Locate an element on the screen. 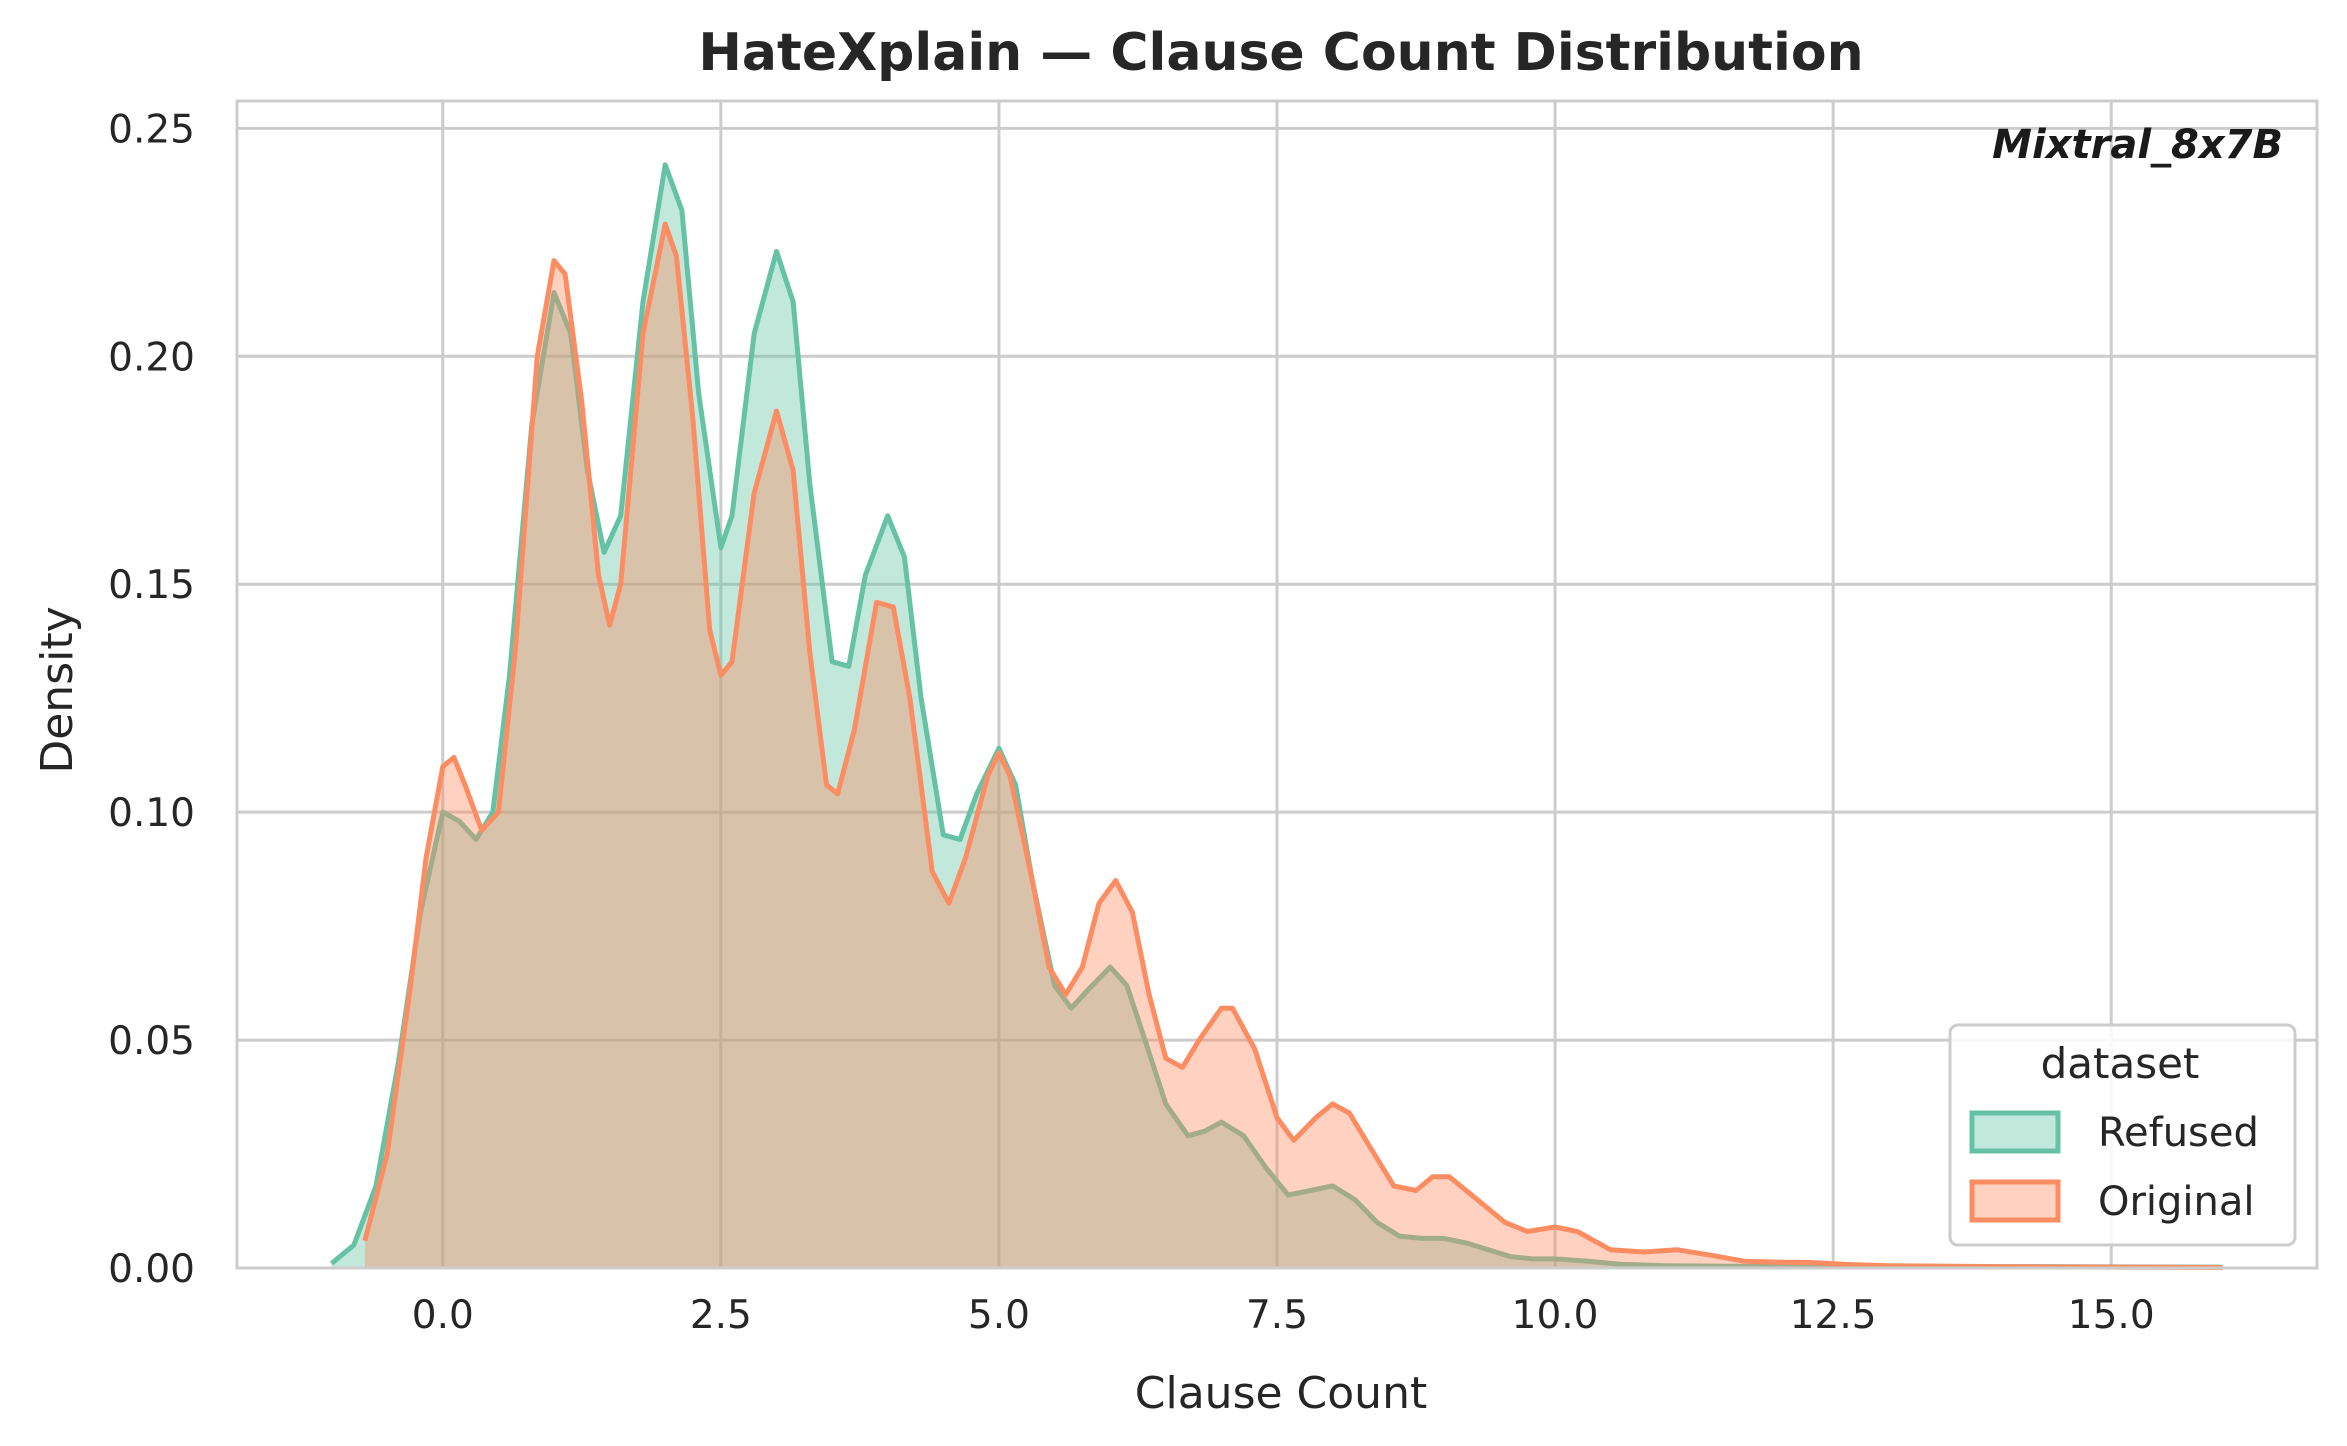  legend-swatch-refused is located at coordinates (2015, 1132).